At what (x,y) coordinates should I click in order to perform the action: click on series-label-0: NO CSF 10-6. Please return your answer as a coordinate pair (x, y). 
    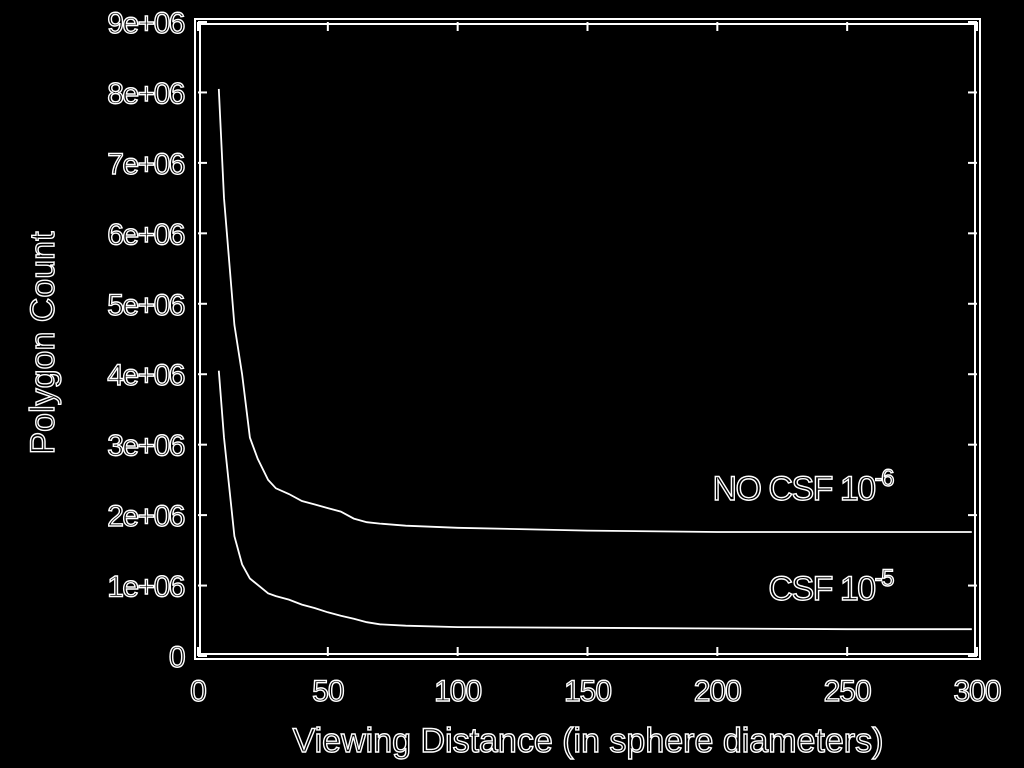
    Looking at the image, I should click on (803, 486).